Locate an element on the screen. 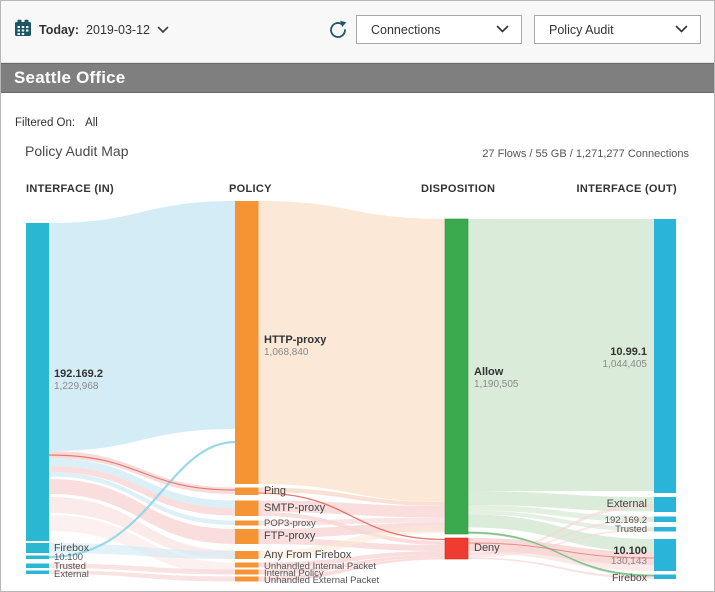 This screenshot has width=715, height=592. totals-summary: 27 Flows / 55 GB / 1,271,277 Connections is located at coordinates (585, 154).